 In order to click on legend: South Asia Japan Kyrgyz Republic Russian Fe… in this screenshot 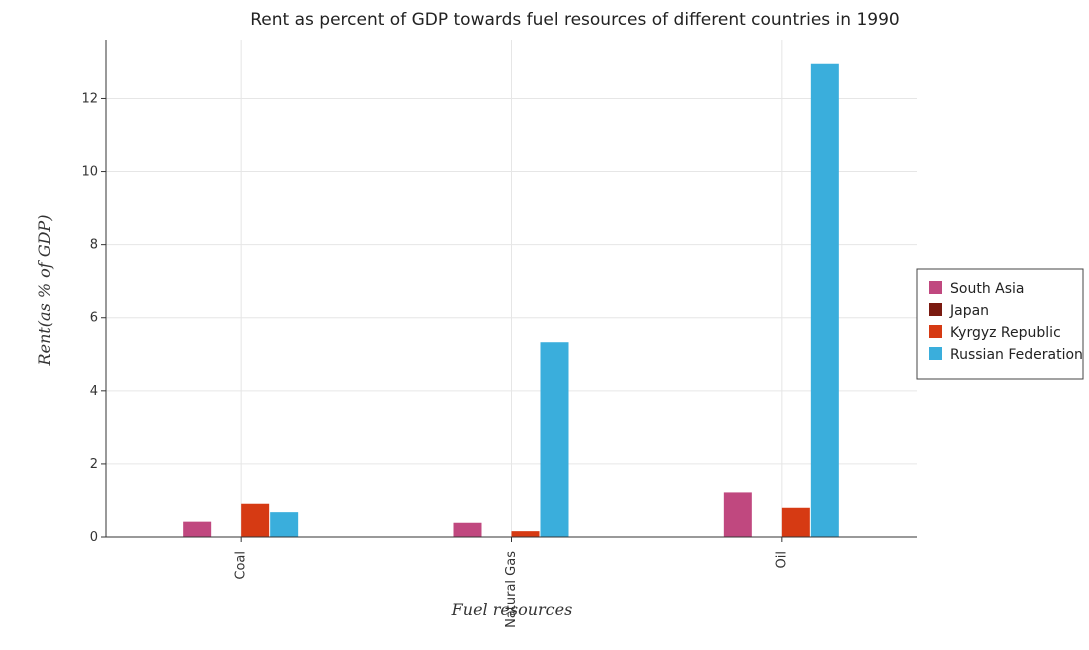, I will do `click(1000, 324)`.